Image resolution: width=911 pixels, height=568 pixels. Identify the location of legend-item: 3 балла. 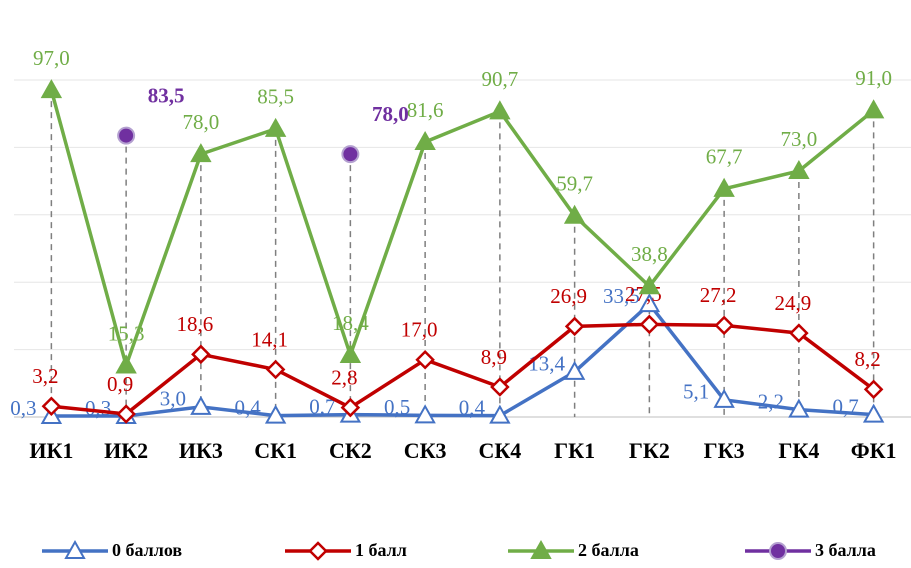
(810, 550).